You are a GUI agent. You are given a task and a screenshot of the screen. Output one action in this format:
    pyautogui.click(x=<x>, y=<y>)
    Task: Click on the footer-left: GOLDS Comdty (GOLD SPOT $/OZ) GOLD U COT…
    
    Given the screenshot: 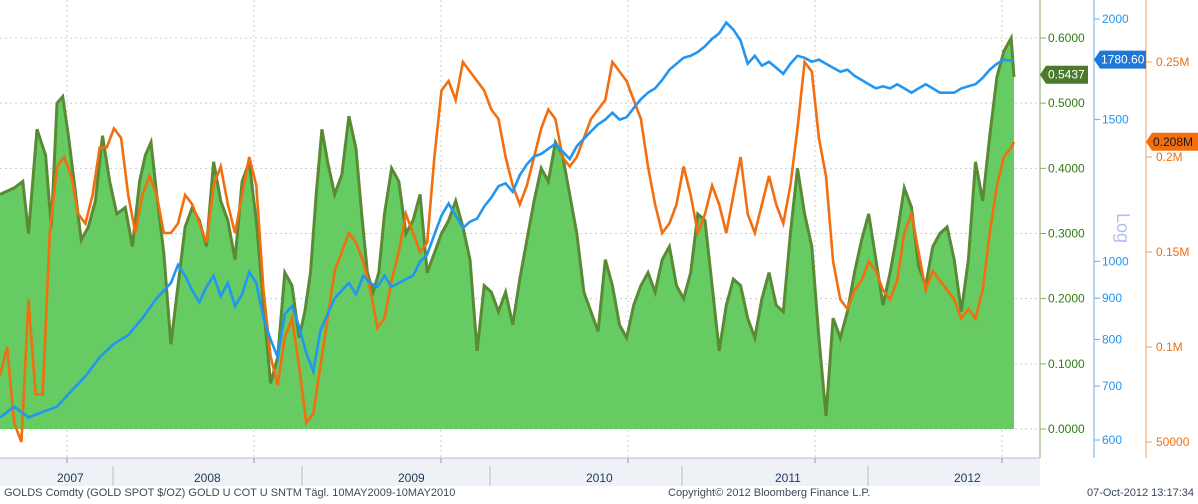 What is the action you would take?
    pyautogui.click(x=230, y=493)
    